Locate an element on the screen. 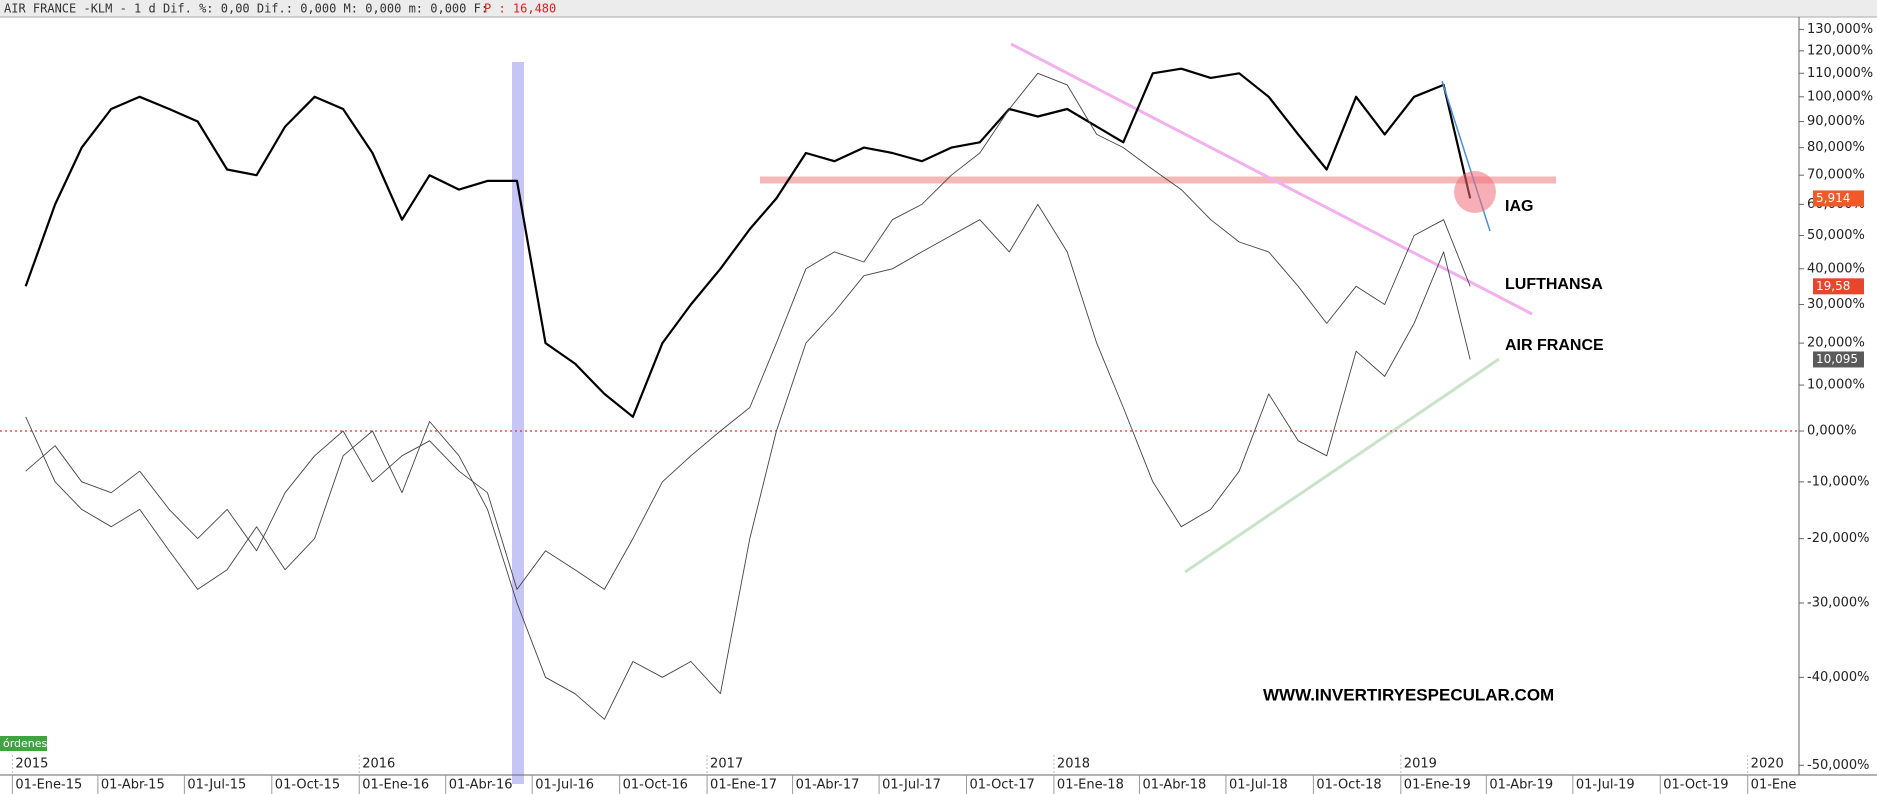  header-price: P : 16,480 is located at coordinates (520, 9).